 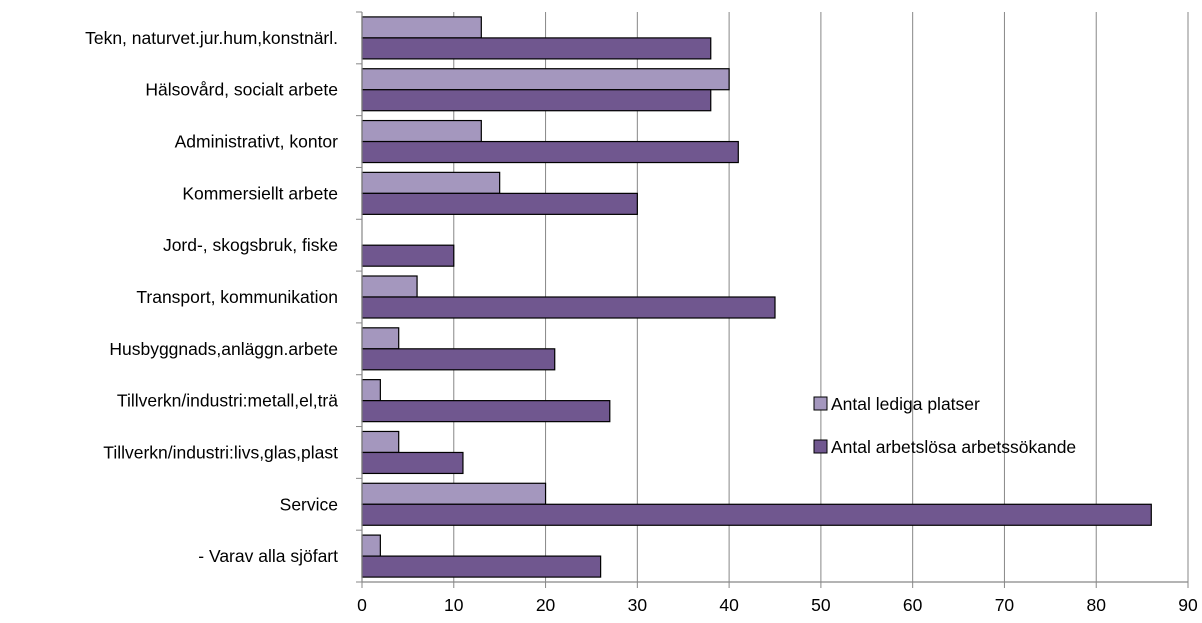 I want to click on category-label: Hälsovård, socialt arbete, so click(x=241, y=90).